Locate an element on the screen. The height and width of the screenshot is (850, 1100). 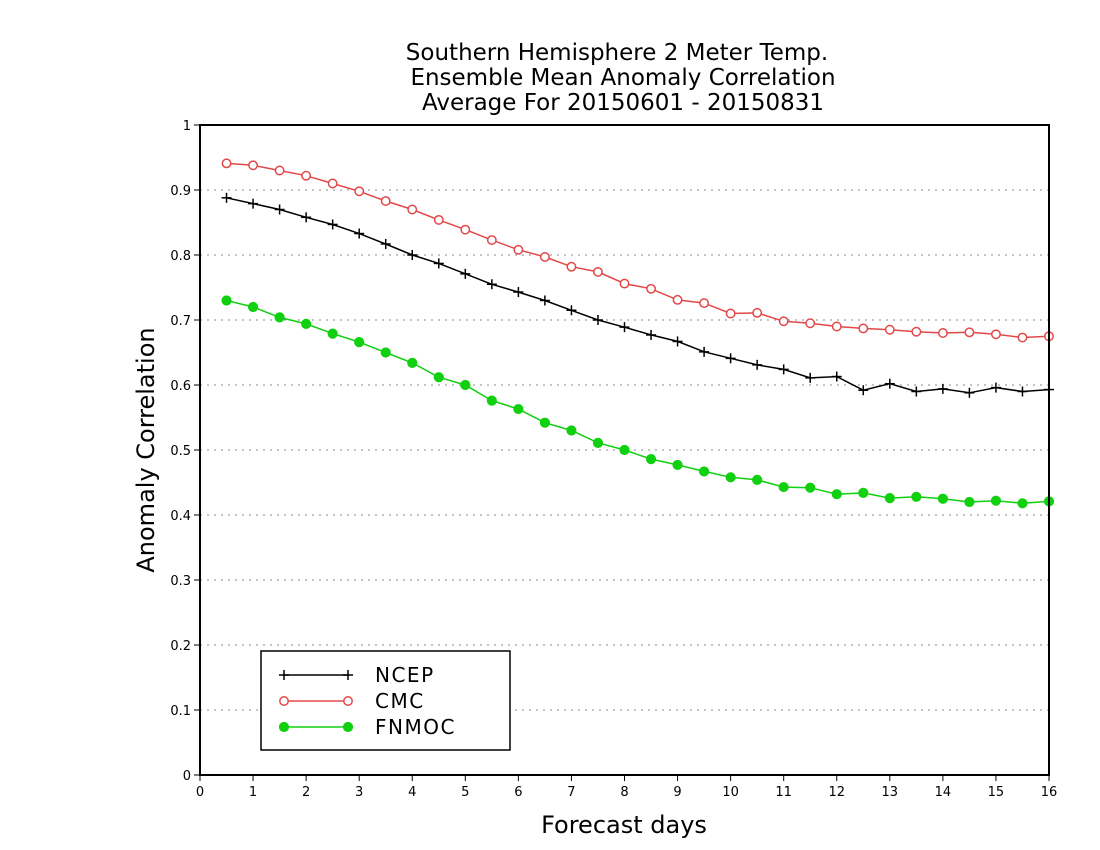
y-tick-label: 0.7 is located at coordinates (180, 321).